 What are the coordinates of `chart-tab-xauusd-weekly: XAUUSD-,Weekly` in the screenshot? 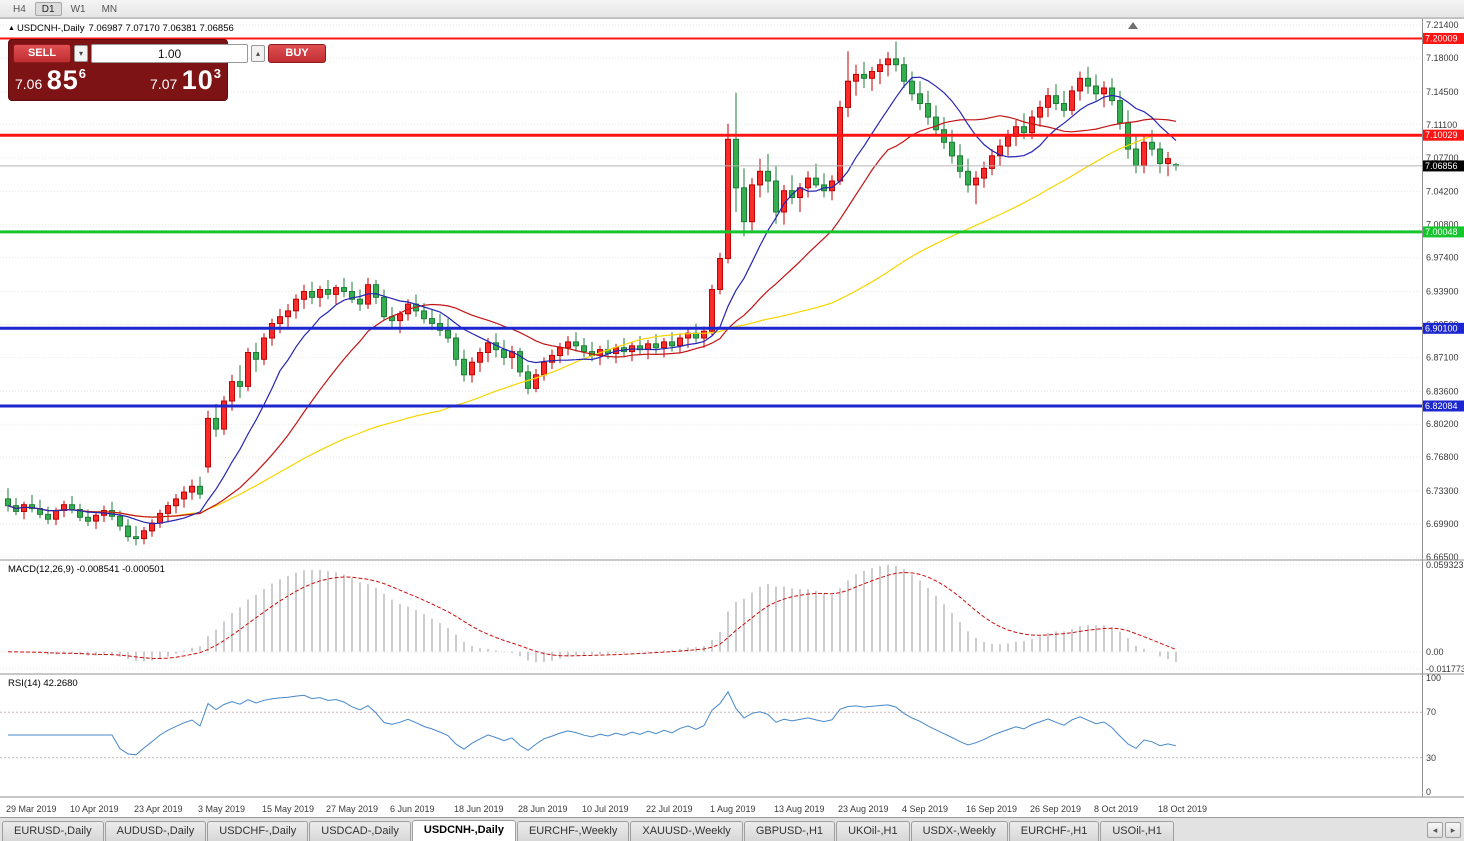 It's located at (686, 831).